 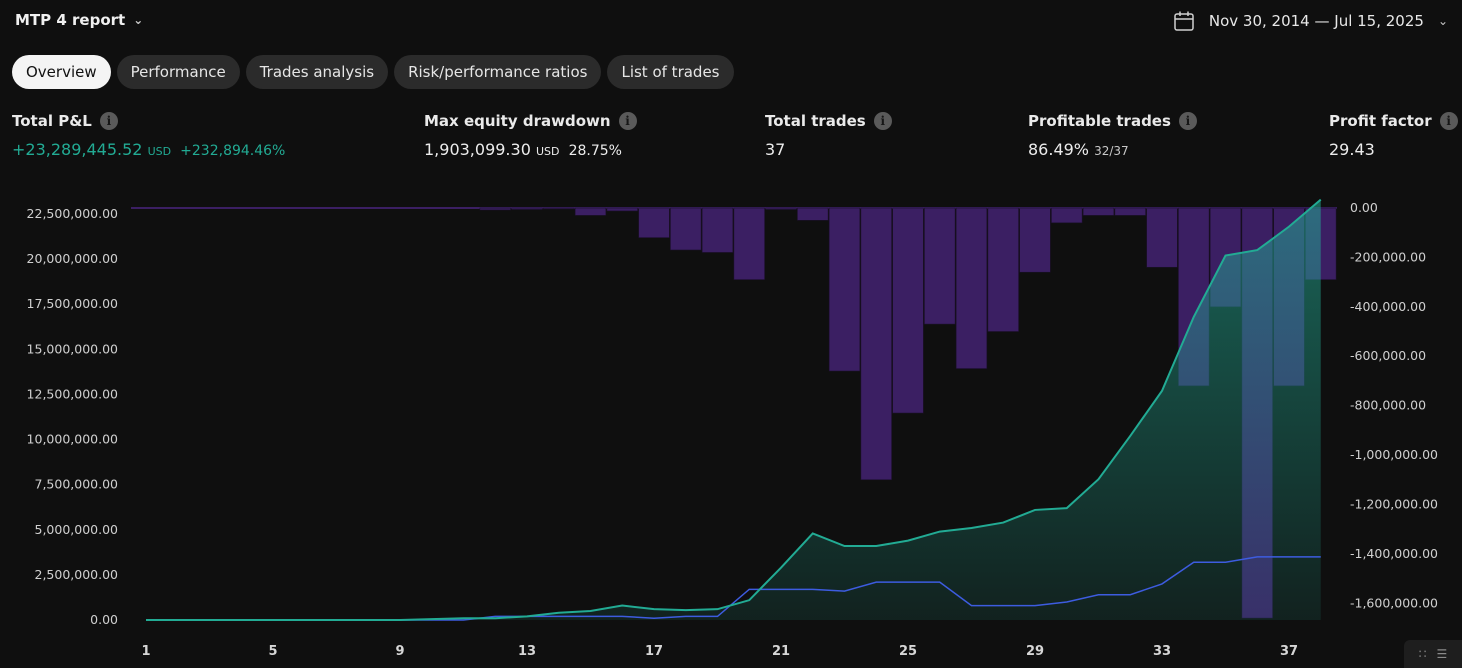 I want to click on total-trades-value: 37, so click(x=775, y=149).